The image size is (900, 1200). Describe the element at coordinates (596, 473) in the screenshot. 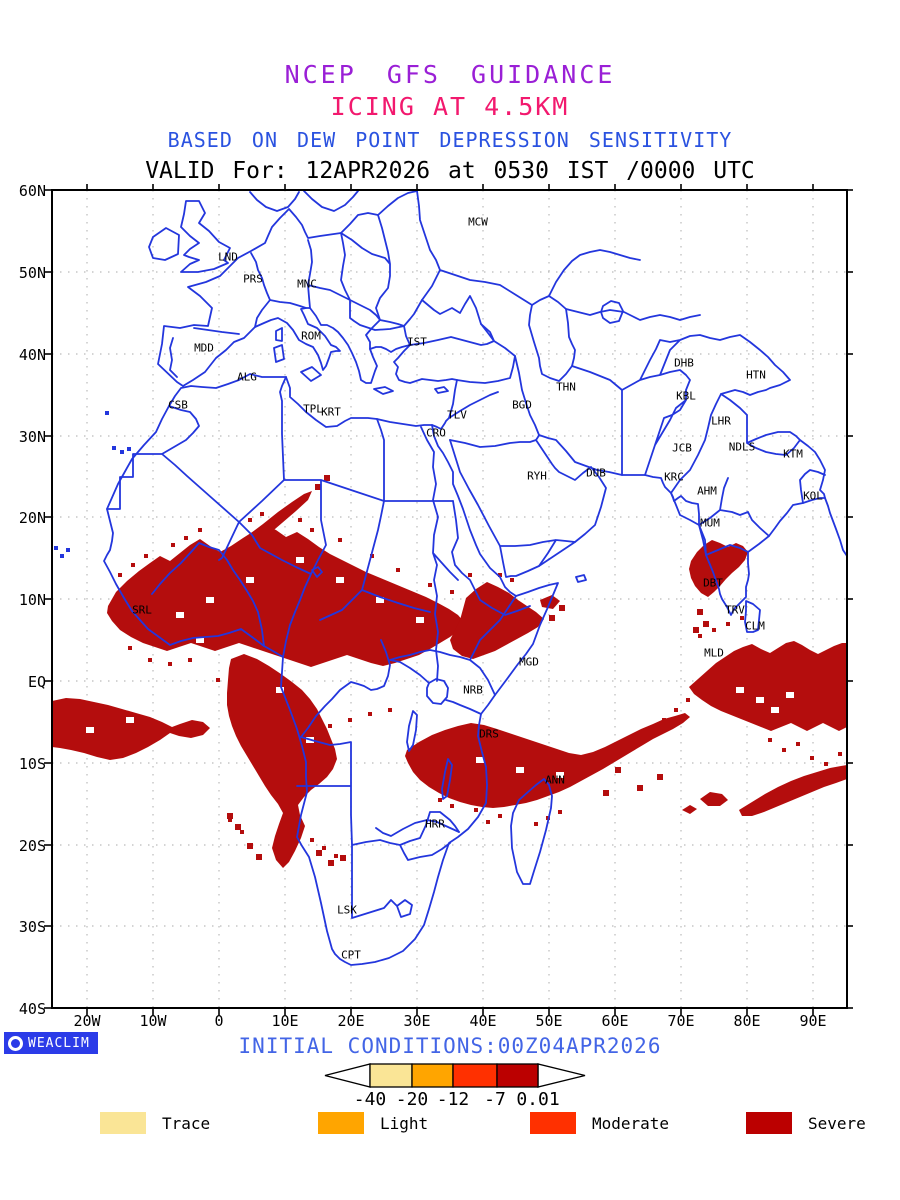

I see `city-label-dub: DUB` at that location.